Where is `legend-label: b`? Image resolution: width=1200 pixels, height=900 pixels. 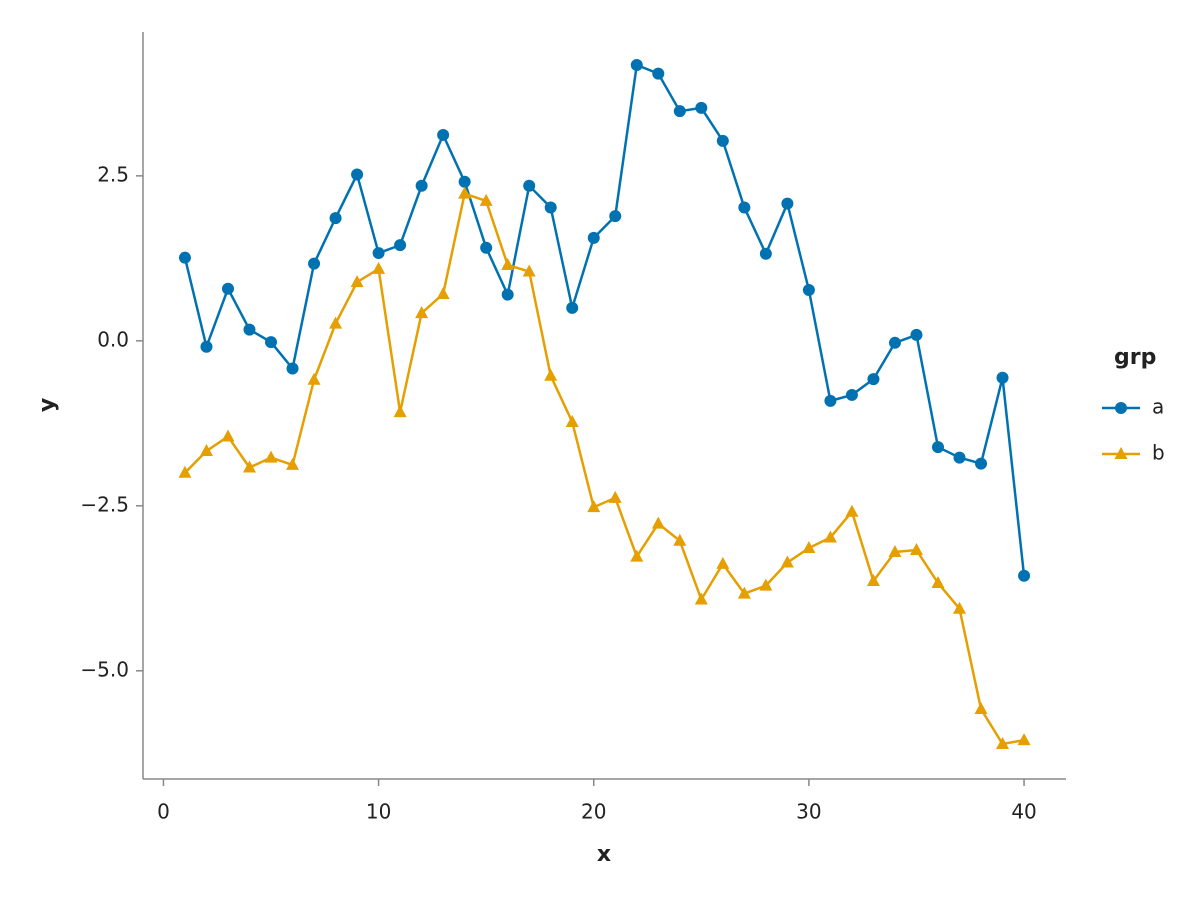
legend-label: b is located at coordinates (1158, 453).